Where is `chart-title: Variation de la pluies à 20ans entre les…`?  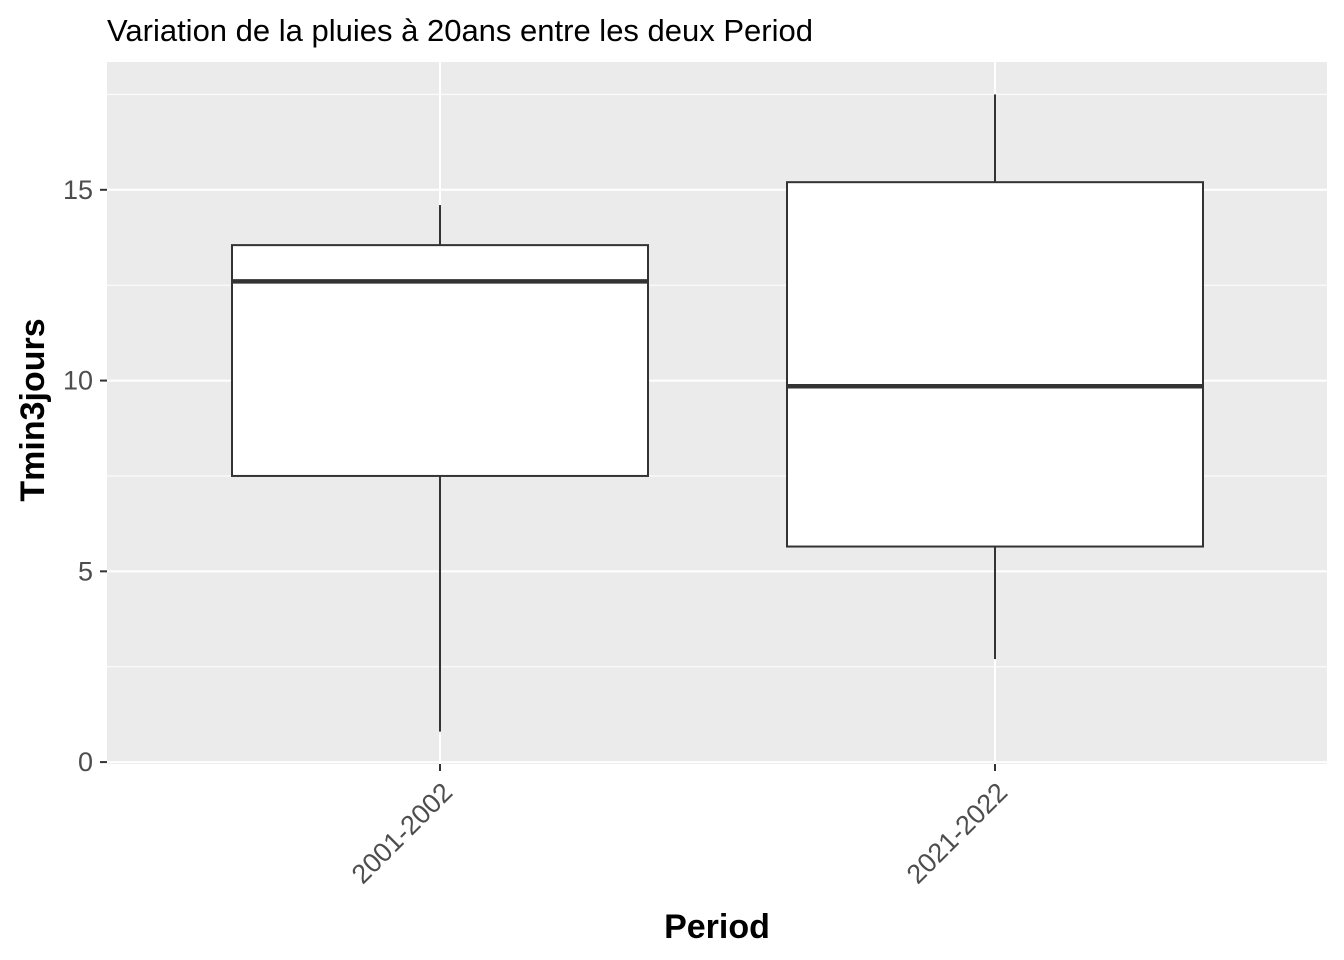 chart-title: Variation de la pluies à 20ans entre les… is located at coordinates (460, 30).